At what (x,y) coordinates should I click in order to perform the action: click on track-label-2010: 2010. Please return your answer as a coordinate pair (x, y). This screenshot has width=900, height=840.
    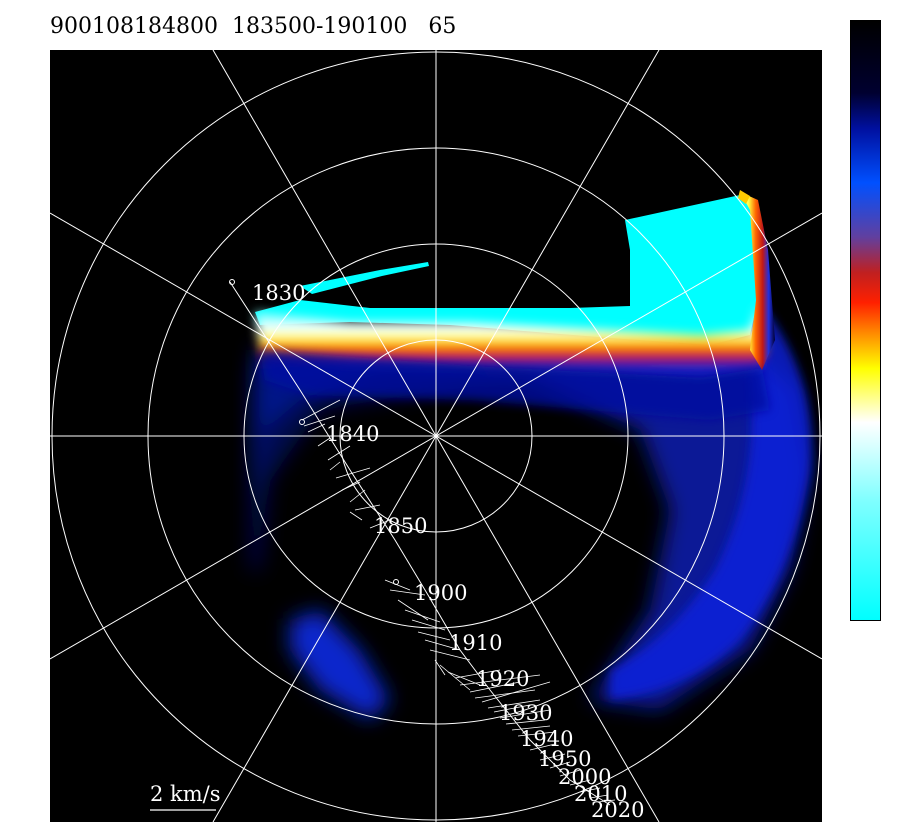
    Looking at the image, I should click on (600, 794).